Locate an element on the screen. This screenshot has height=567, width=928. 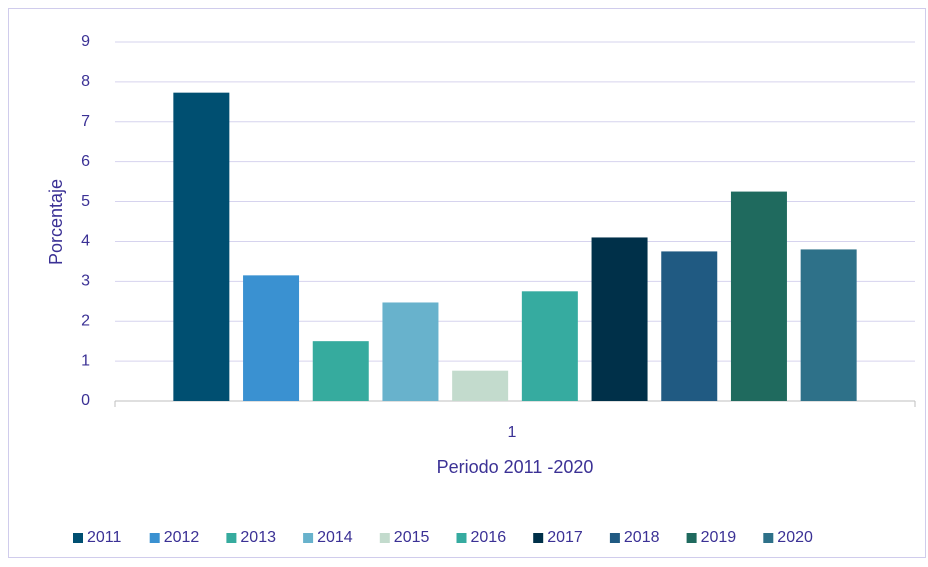
x-axis-title: Periodo 2011 -2020 is located at coordinates (515, 467).